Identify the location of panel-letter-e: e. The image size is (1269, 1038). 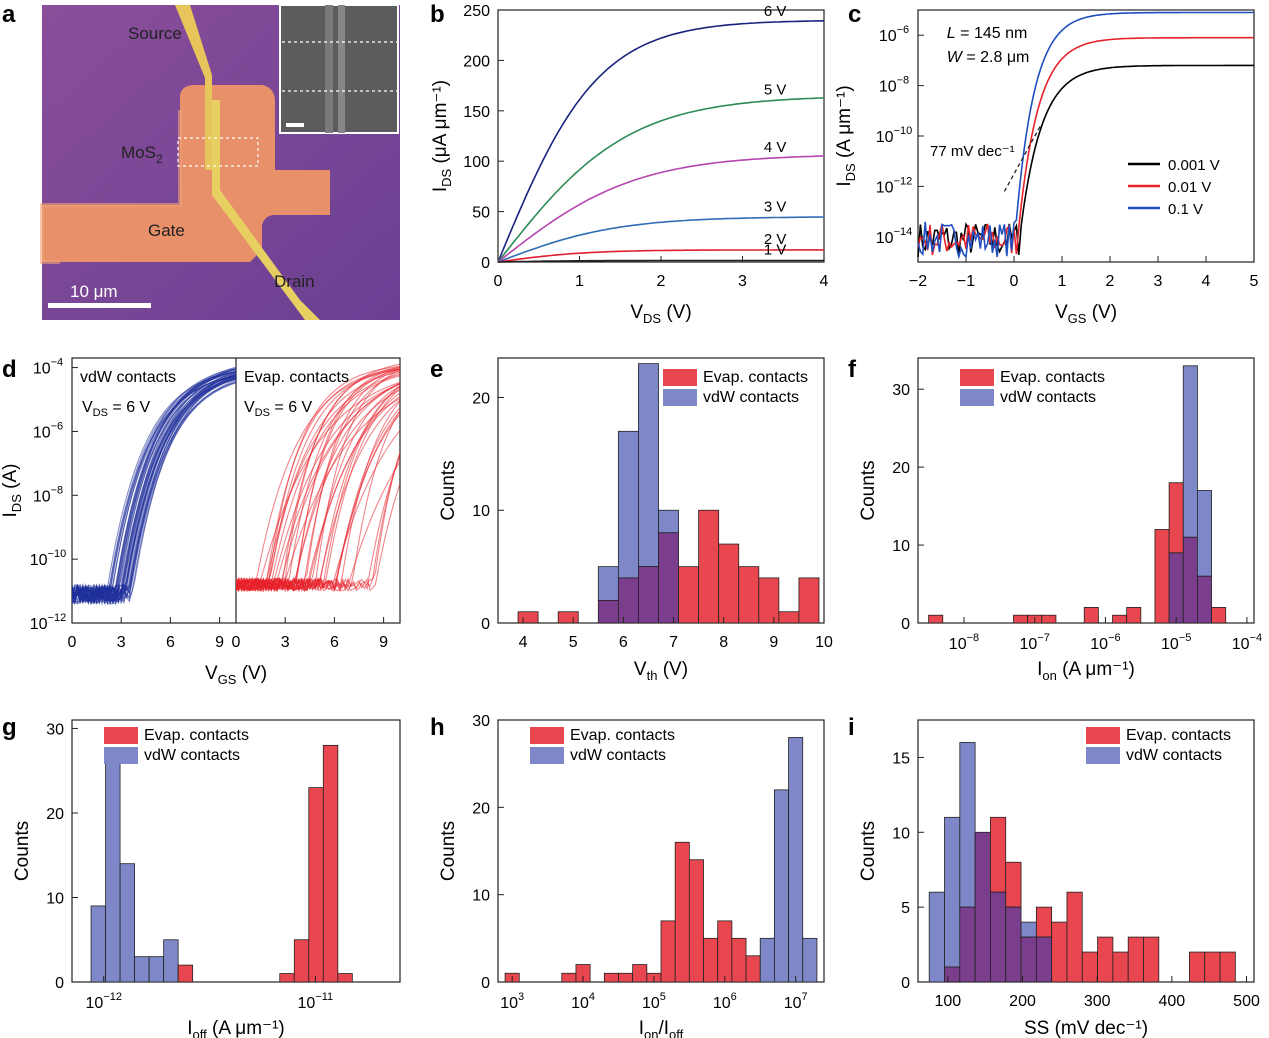
(436, 369).